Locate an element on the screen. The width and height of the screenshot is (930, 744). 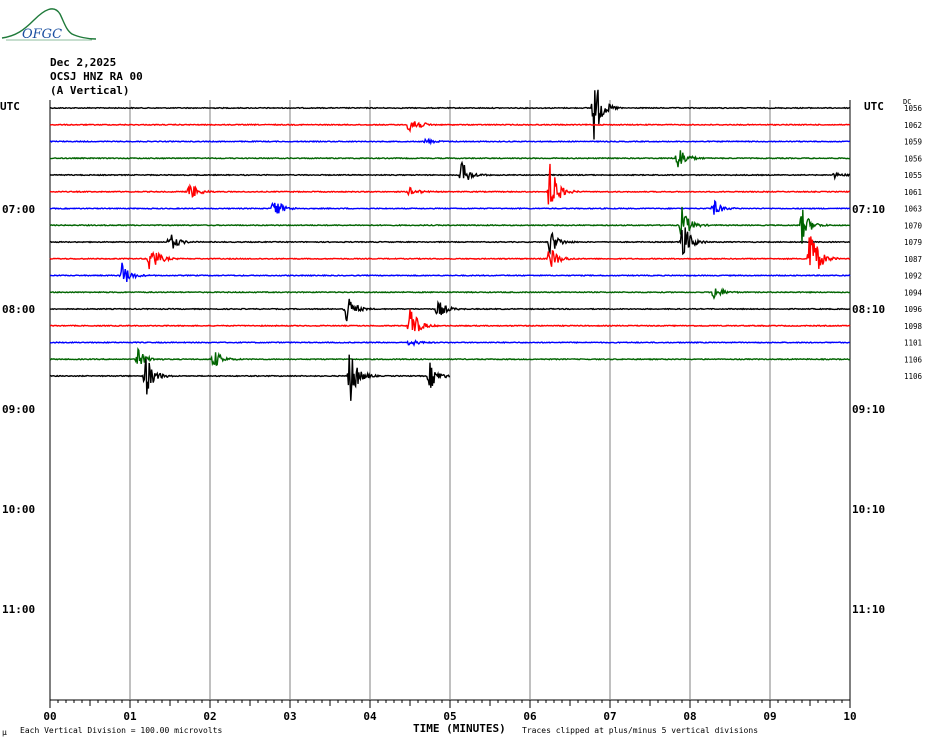
x-tick-label: 08 is located at coordinates (689, 716).